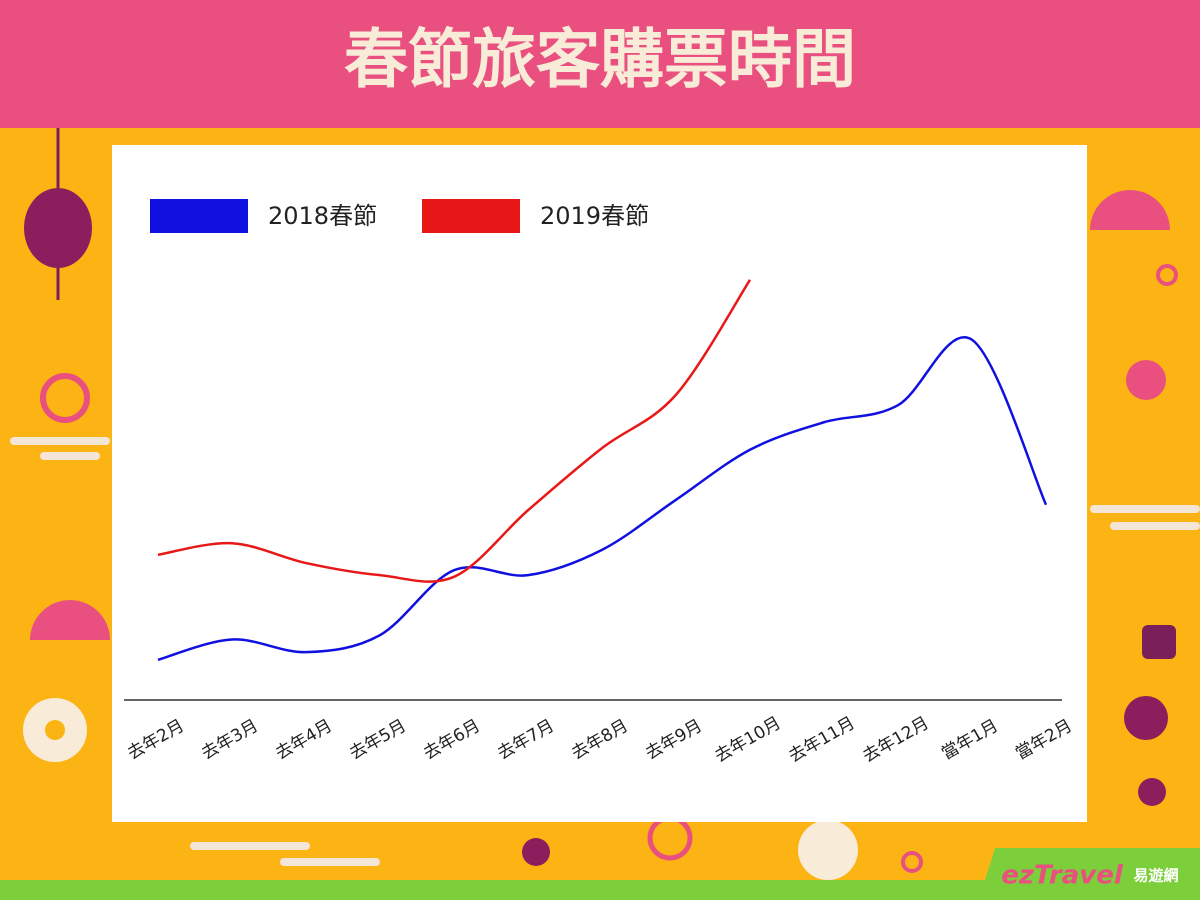 The image size is (1200, 904). Describe the element at coordinates (1155, 876) in the screenshot. I see `brand-subname: 易遊網` at that location.